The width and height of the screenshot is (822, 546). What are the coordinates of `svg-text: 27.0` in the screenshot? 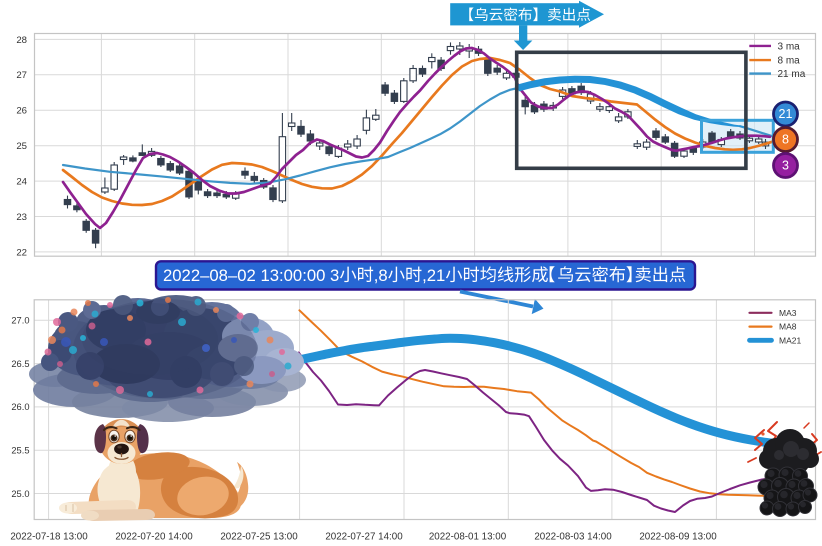 It's located at (20, 321).